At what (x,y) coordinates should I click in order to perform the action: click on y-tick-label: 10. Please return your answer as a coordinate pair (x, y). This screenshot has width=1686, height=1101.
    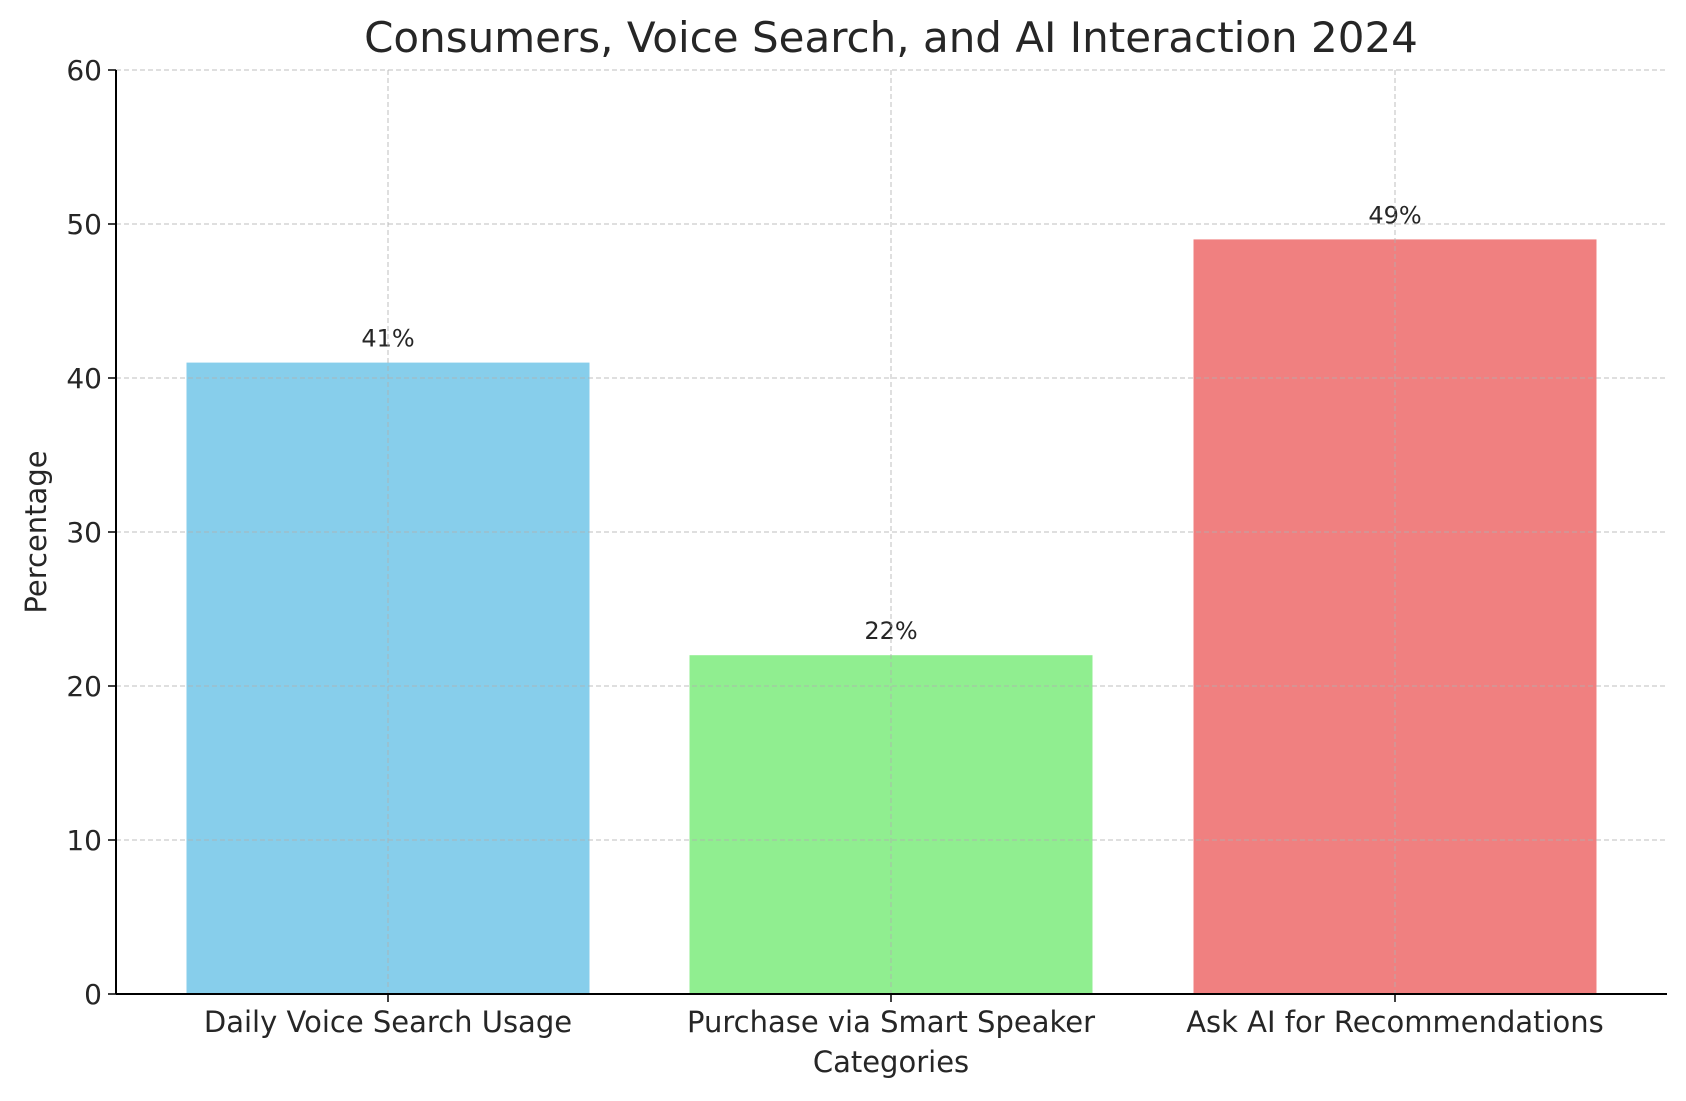
    Looking at the image, I should click on (84, 840).